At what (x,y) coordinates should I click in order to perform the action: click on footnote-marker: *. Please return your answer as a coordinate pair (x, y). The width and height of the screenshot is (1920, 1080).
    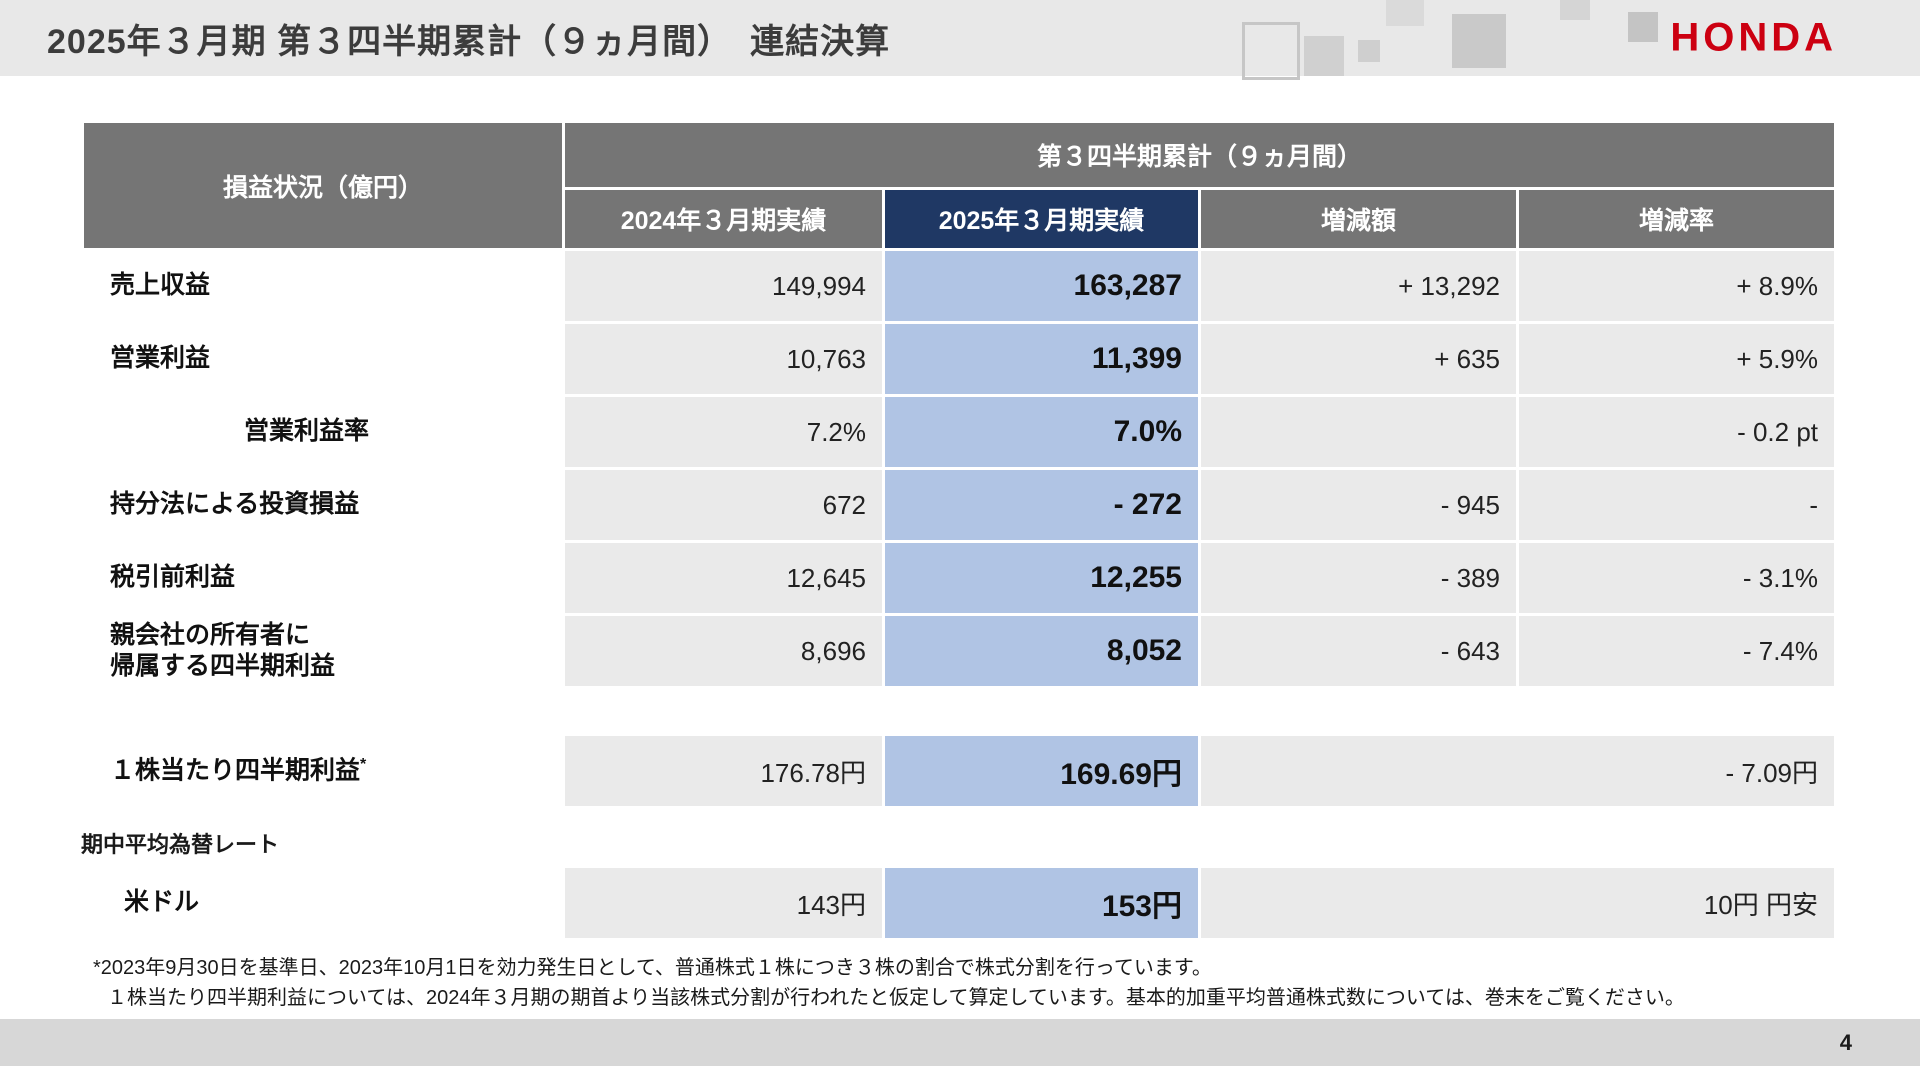
    Looking at the image, I should click on (363, 765).